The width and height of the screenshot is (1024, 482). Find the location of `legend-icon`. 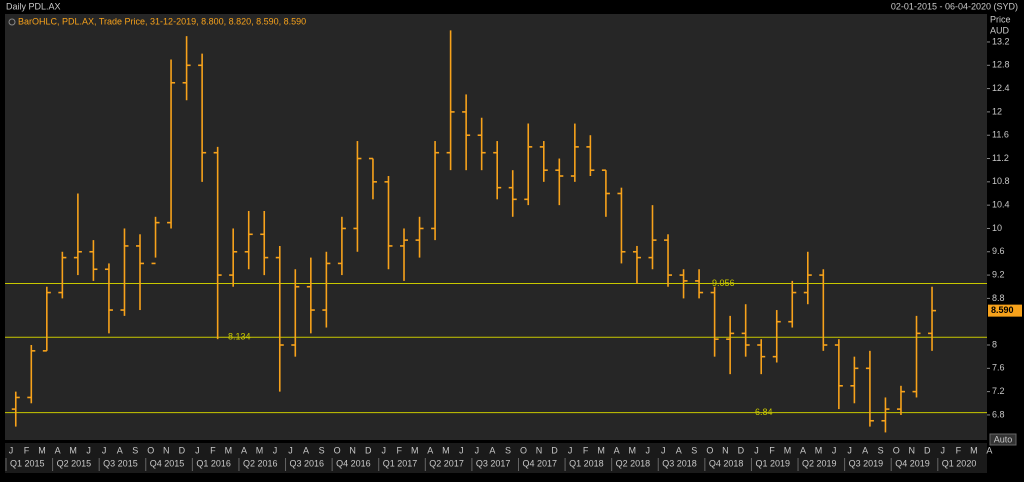

legend-icon is located at coordinates (12, 22).